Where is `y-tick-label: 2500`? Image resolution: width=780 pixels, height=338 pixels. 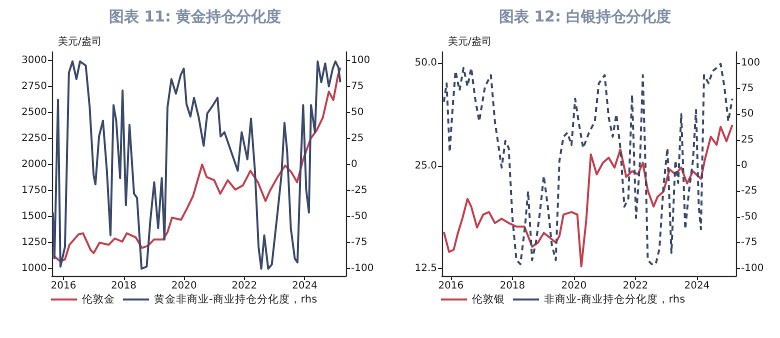
y-tick-label: 2500 is located at coordinates (34, 112).